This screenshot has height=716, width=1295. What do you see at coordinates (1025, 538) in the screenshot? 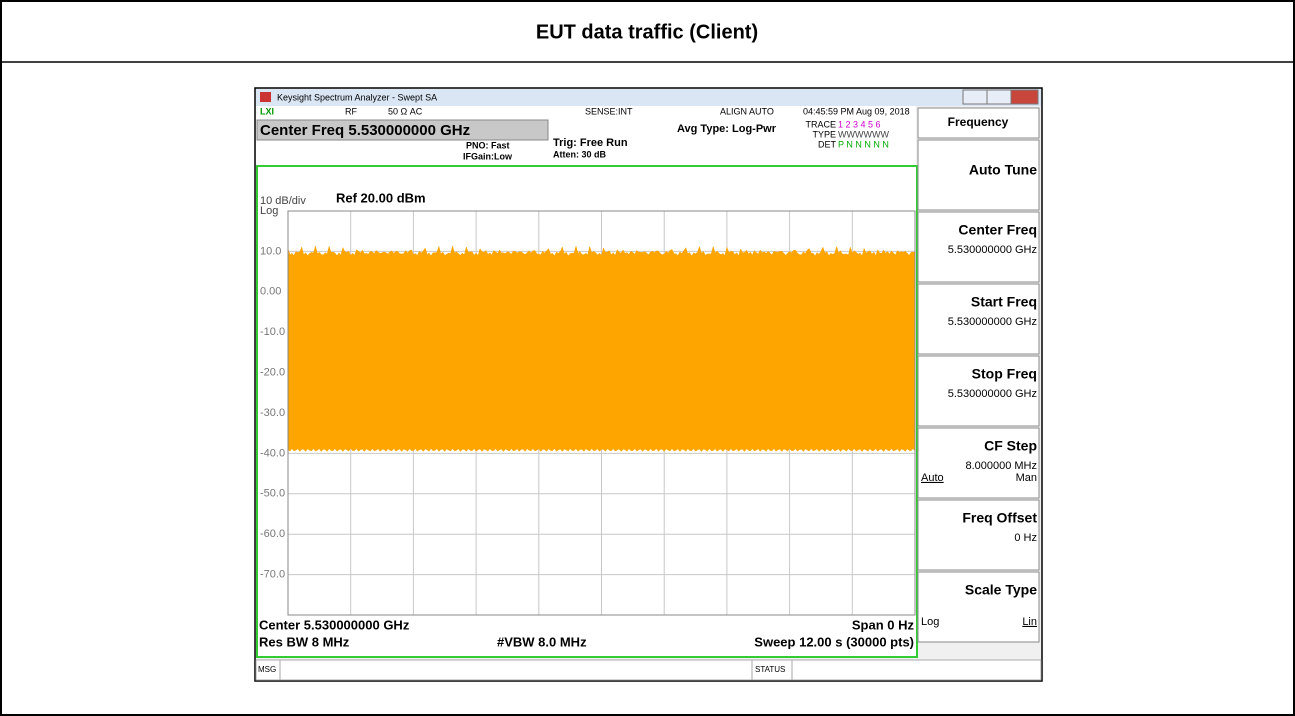
I see `softkey-value: 0 Hz` at bounding box center [1025, 538].